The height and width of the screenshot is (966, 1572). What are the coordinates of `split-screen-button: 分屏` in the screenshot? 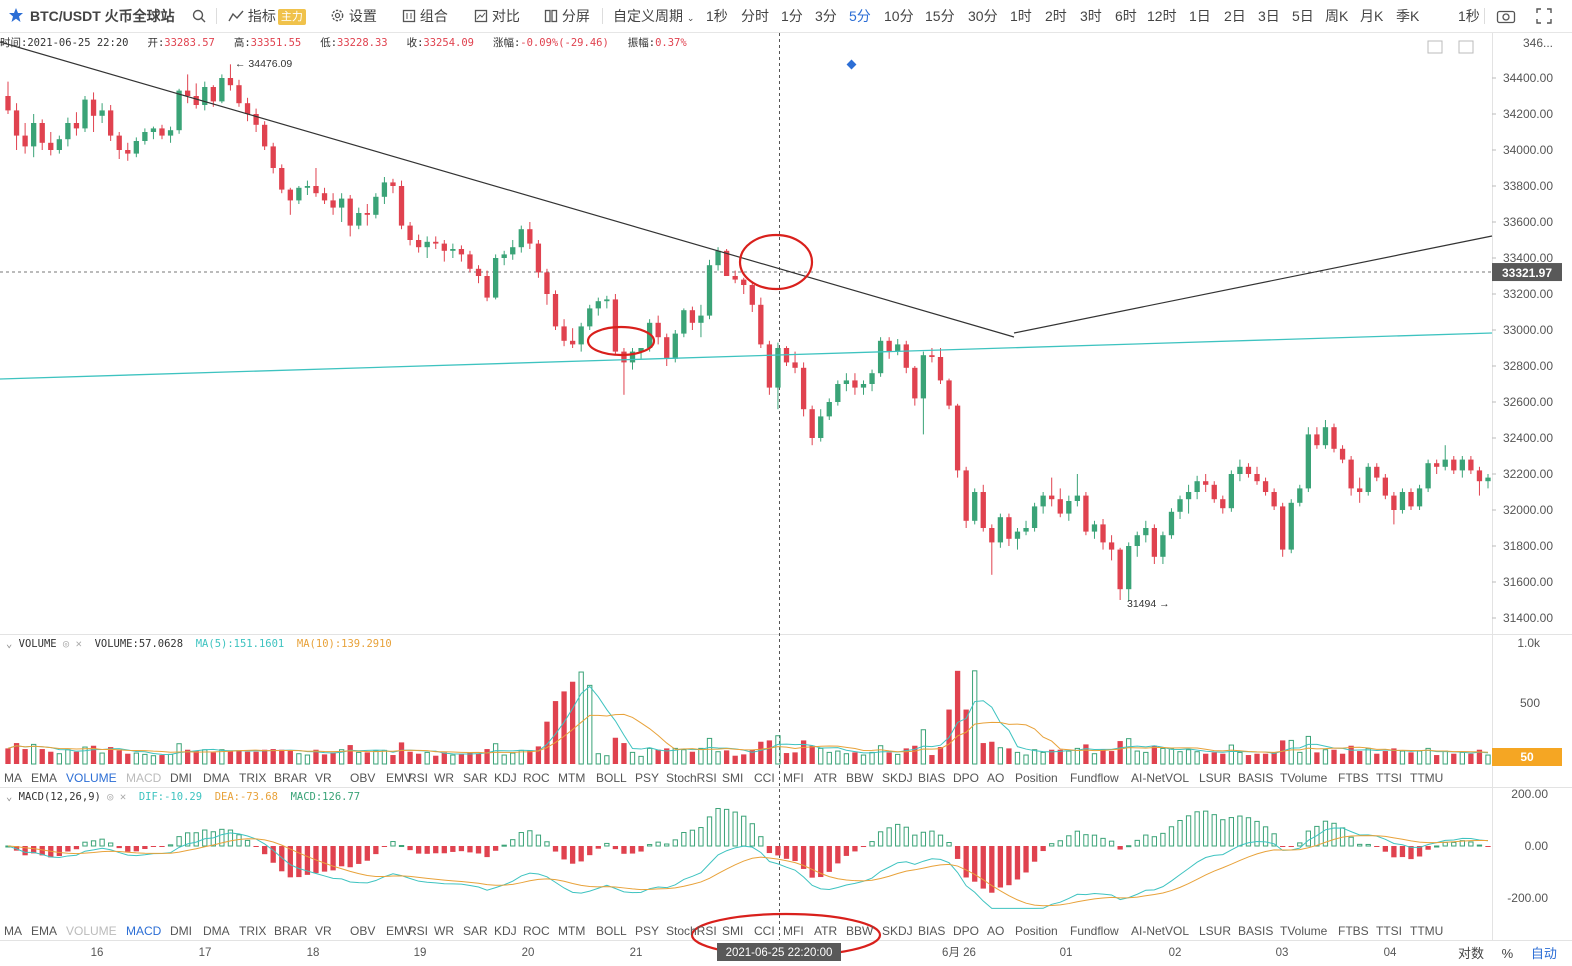 It's located at (567, 16).